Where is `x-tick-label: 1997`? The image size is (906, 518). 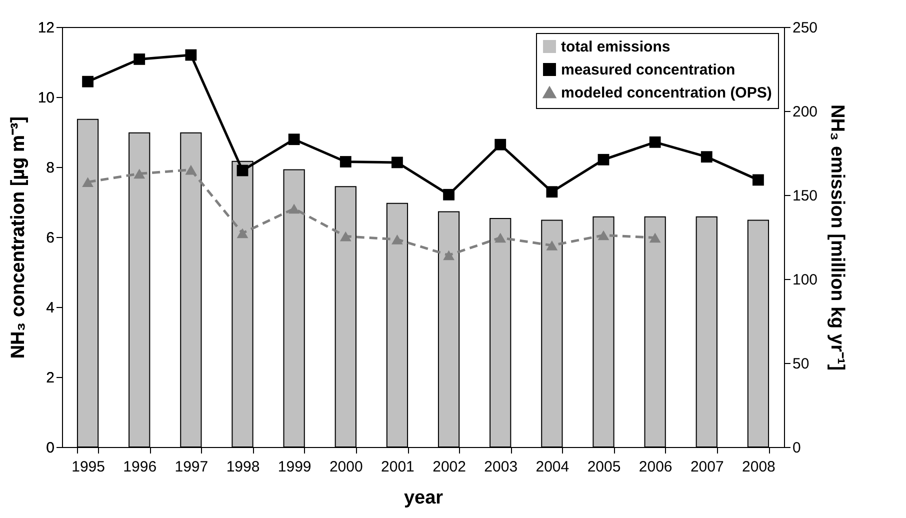
x-tick-label: 1997 is located at coordinates (191, 467).